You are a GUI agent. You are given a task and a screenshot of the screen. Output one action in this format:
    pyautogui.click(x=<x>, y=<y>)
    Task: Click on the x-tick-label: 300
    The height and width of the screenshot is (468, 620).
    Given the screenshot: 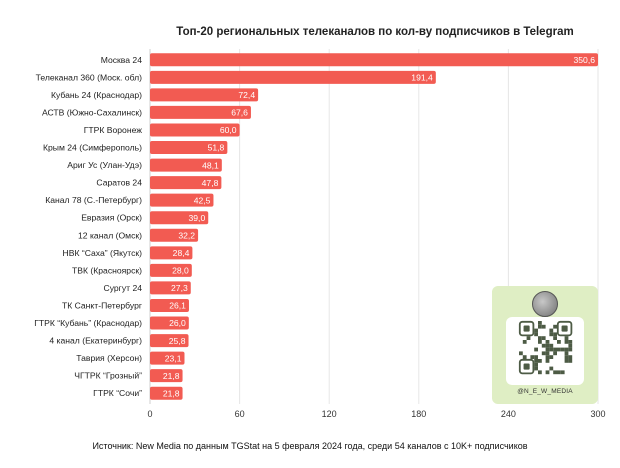 What is the action you would take?
    pyautogui.click(x=597, y=414)
    